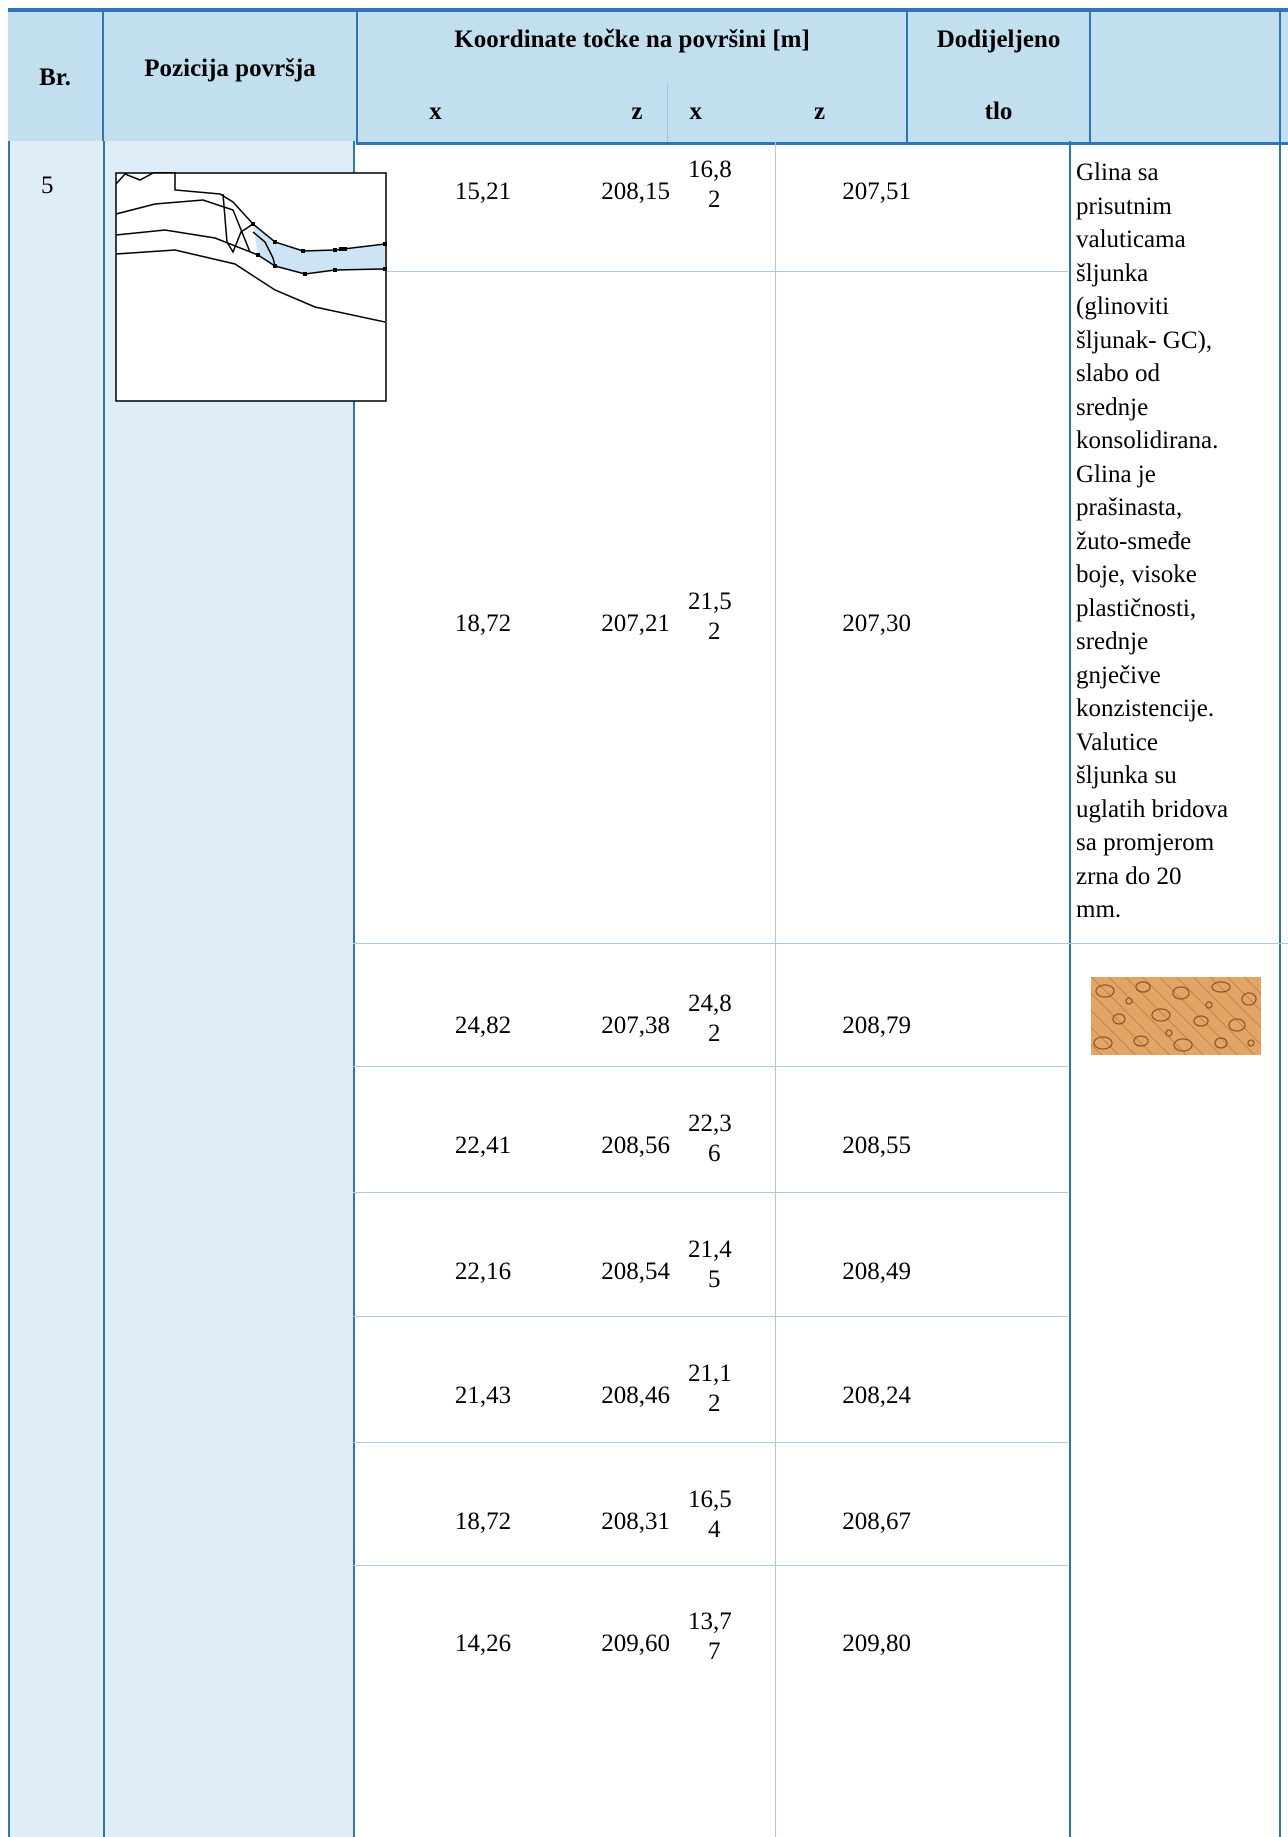  I want to click on point-z2: 208,49, so click(876, 1271).